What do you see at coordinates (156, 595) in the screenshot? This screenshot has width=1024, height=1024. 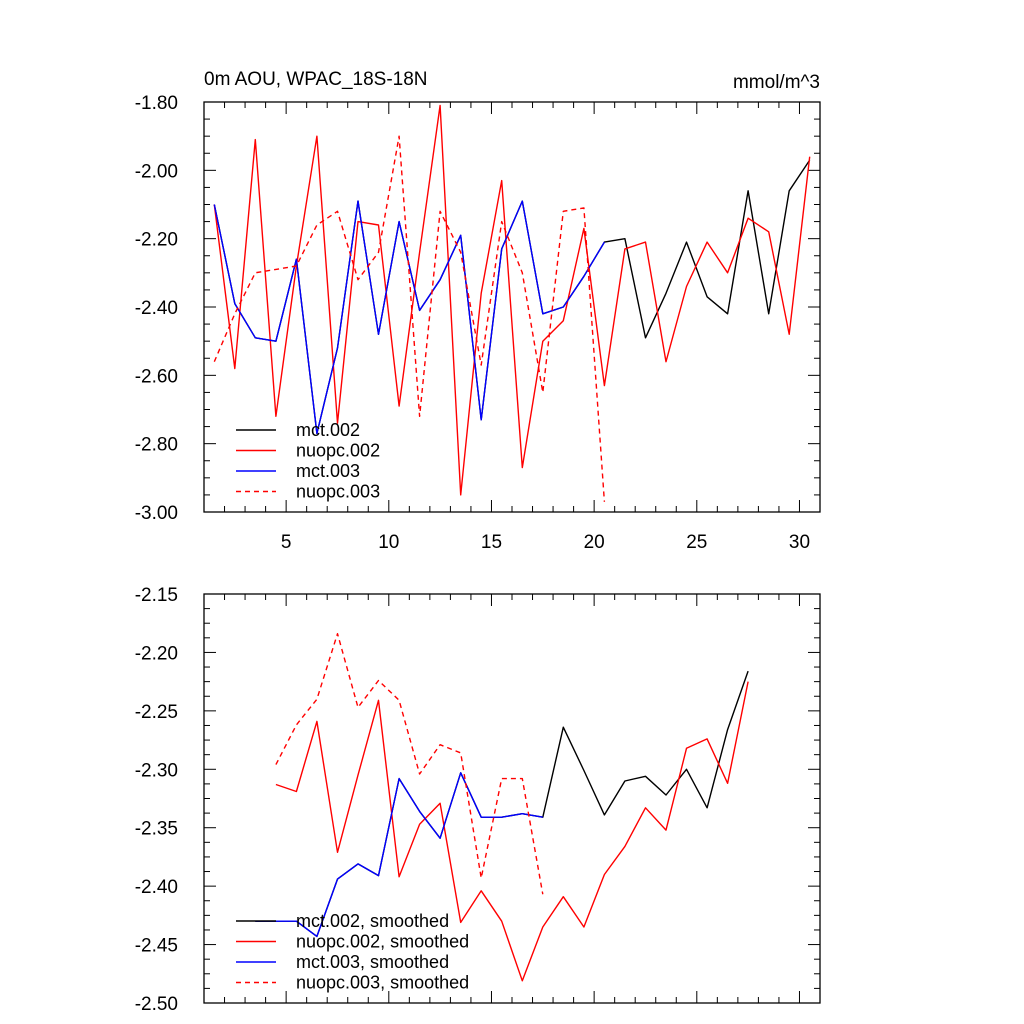 I see `y-tick-label: -2.15` at bounding box center [156, 595].